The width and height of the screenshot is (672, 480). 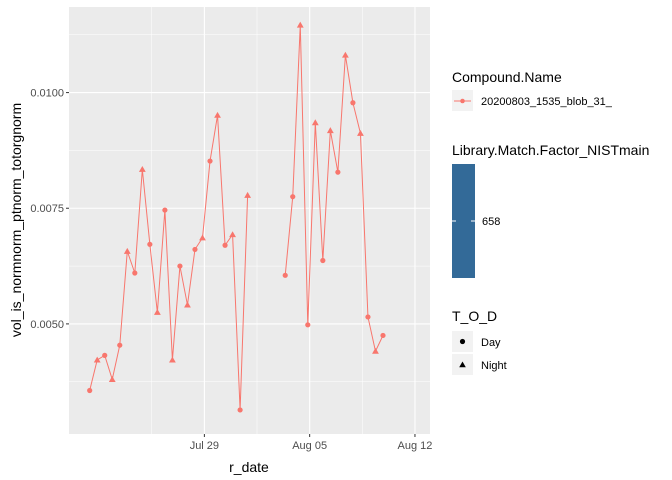 I want to click on legend-tod-title: T_O_D, so click(x=474, y=316).